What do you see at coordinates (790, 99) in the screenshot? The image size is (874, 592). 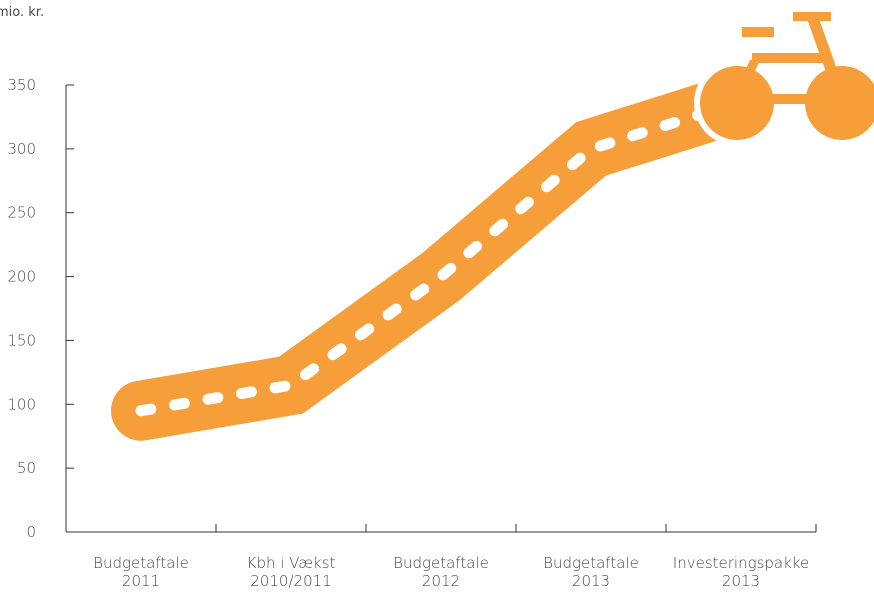 I see `bike-chainstay` at bounding box center [790, 99].